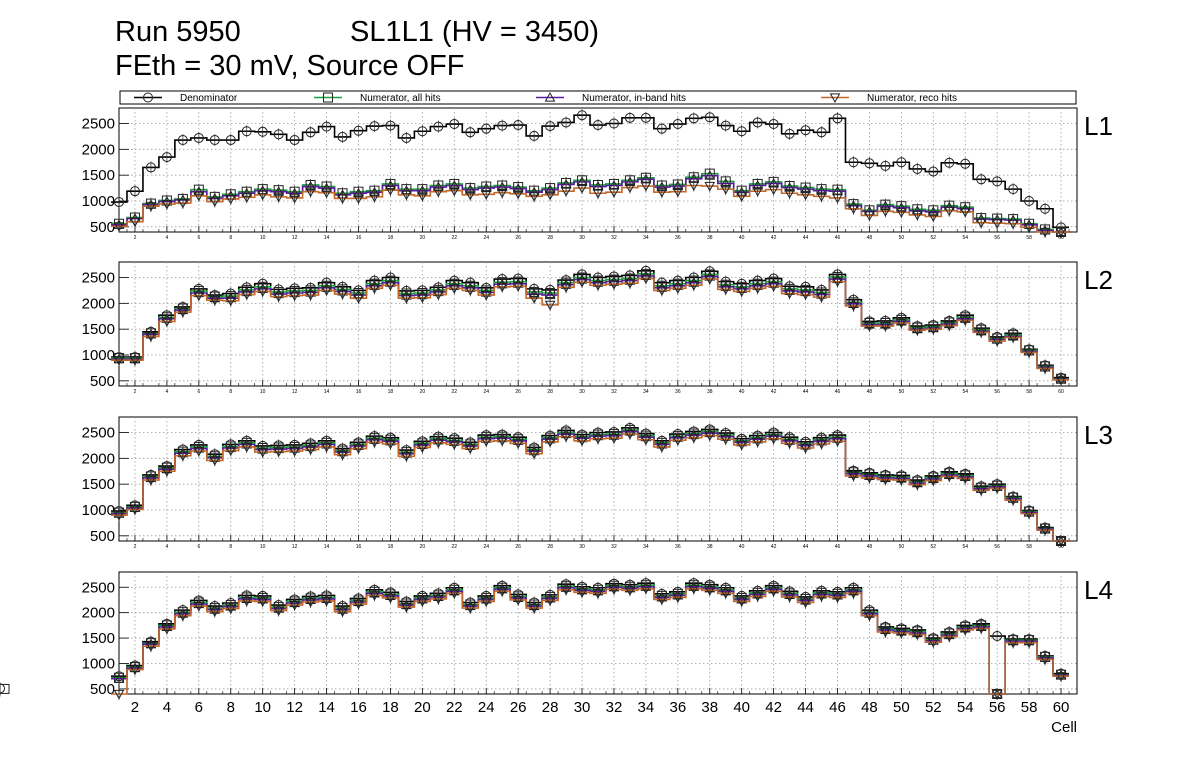 The width and height of the screenshot is (1196, 772). Describe the element at coordinates (774, 547) in the screenshot. I see `x-tick-label-small: 42` at that location.